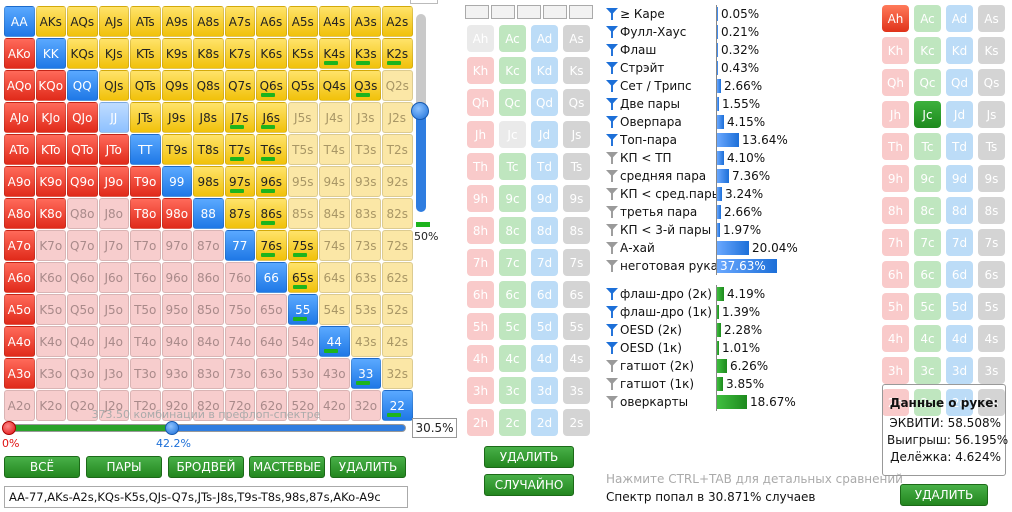 The image size is (1012, 512). I want to click on hand-cell: J6o, so click(113, 277).